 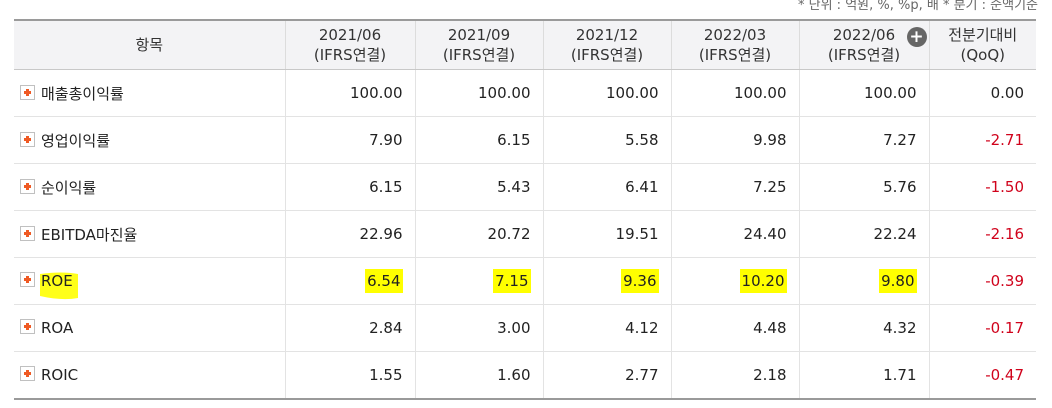 What do you see at coordinates (149, 93) in the screenshot?
I see `row-name-cell: 매출총이익률` at bounding box center [149, 93].